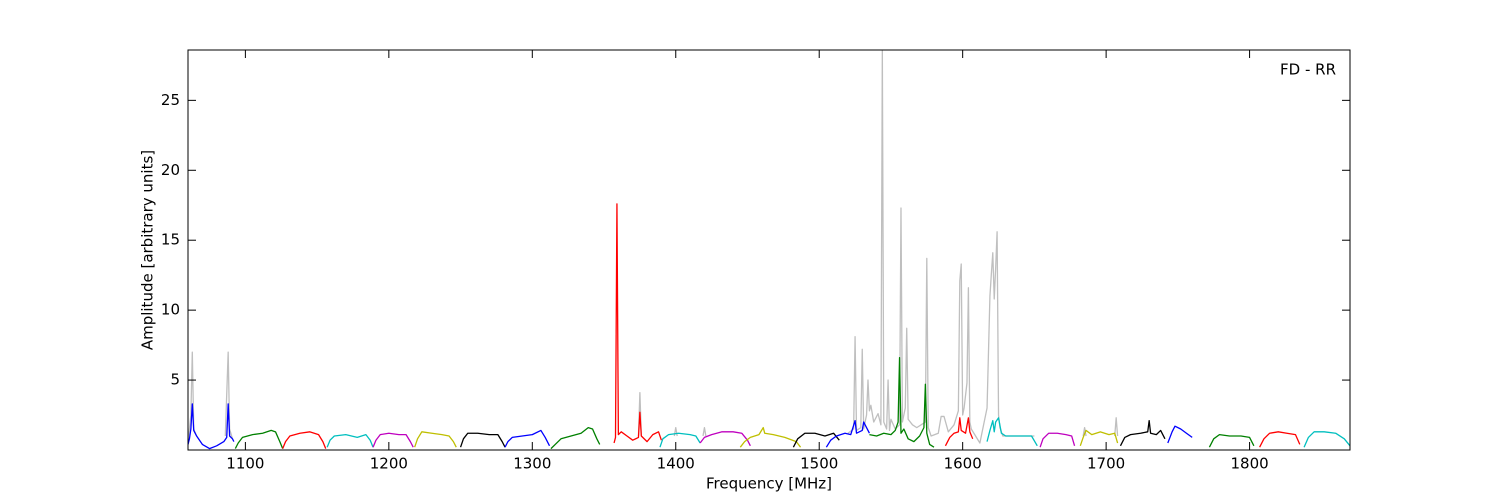  What do you see at coordinates (1249, 464) in the screenshot?
I see `x-tick-label: 1800` at bounding box center [1249, 464].